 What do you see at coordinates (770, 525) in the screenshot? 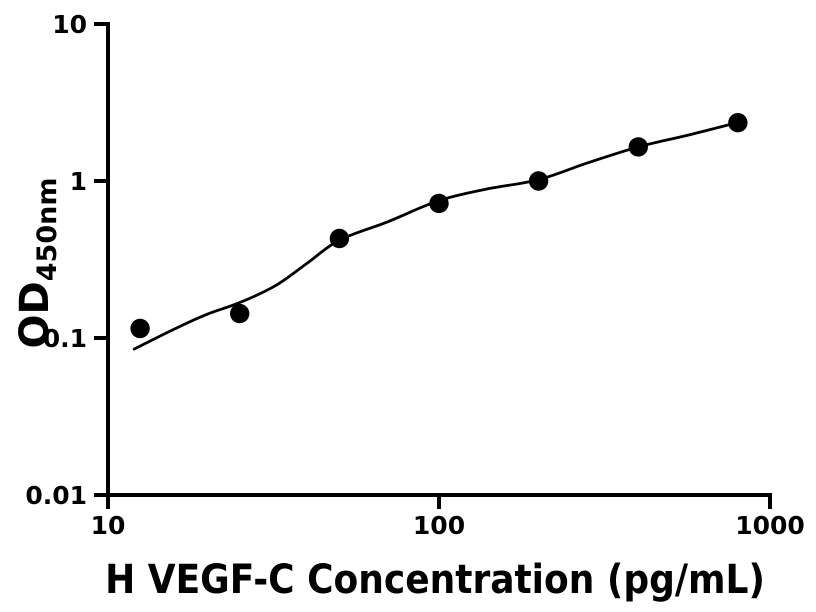
I see `x-axis-tick-label: 1000` at bounding box center [770, 525].